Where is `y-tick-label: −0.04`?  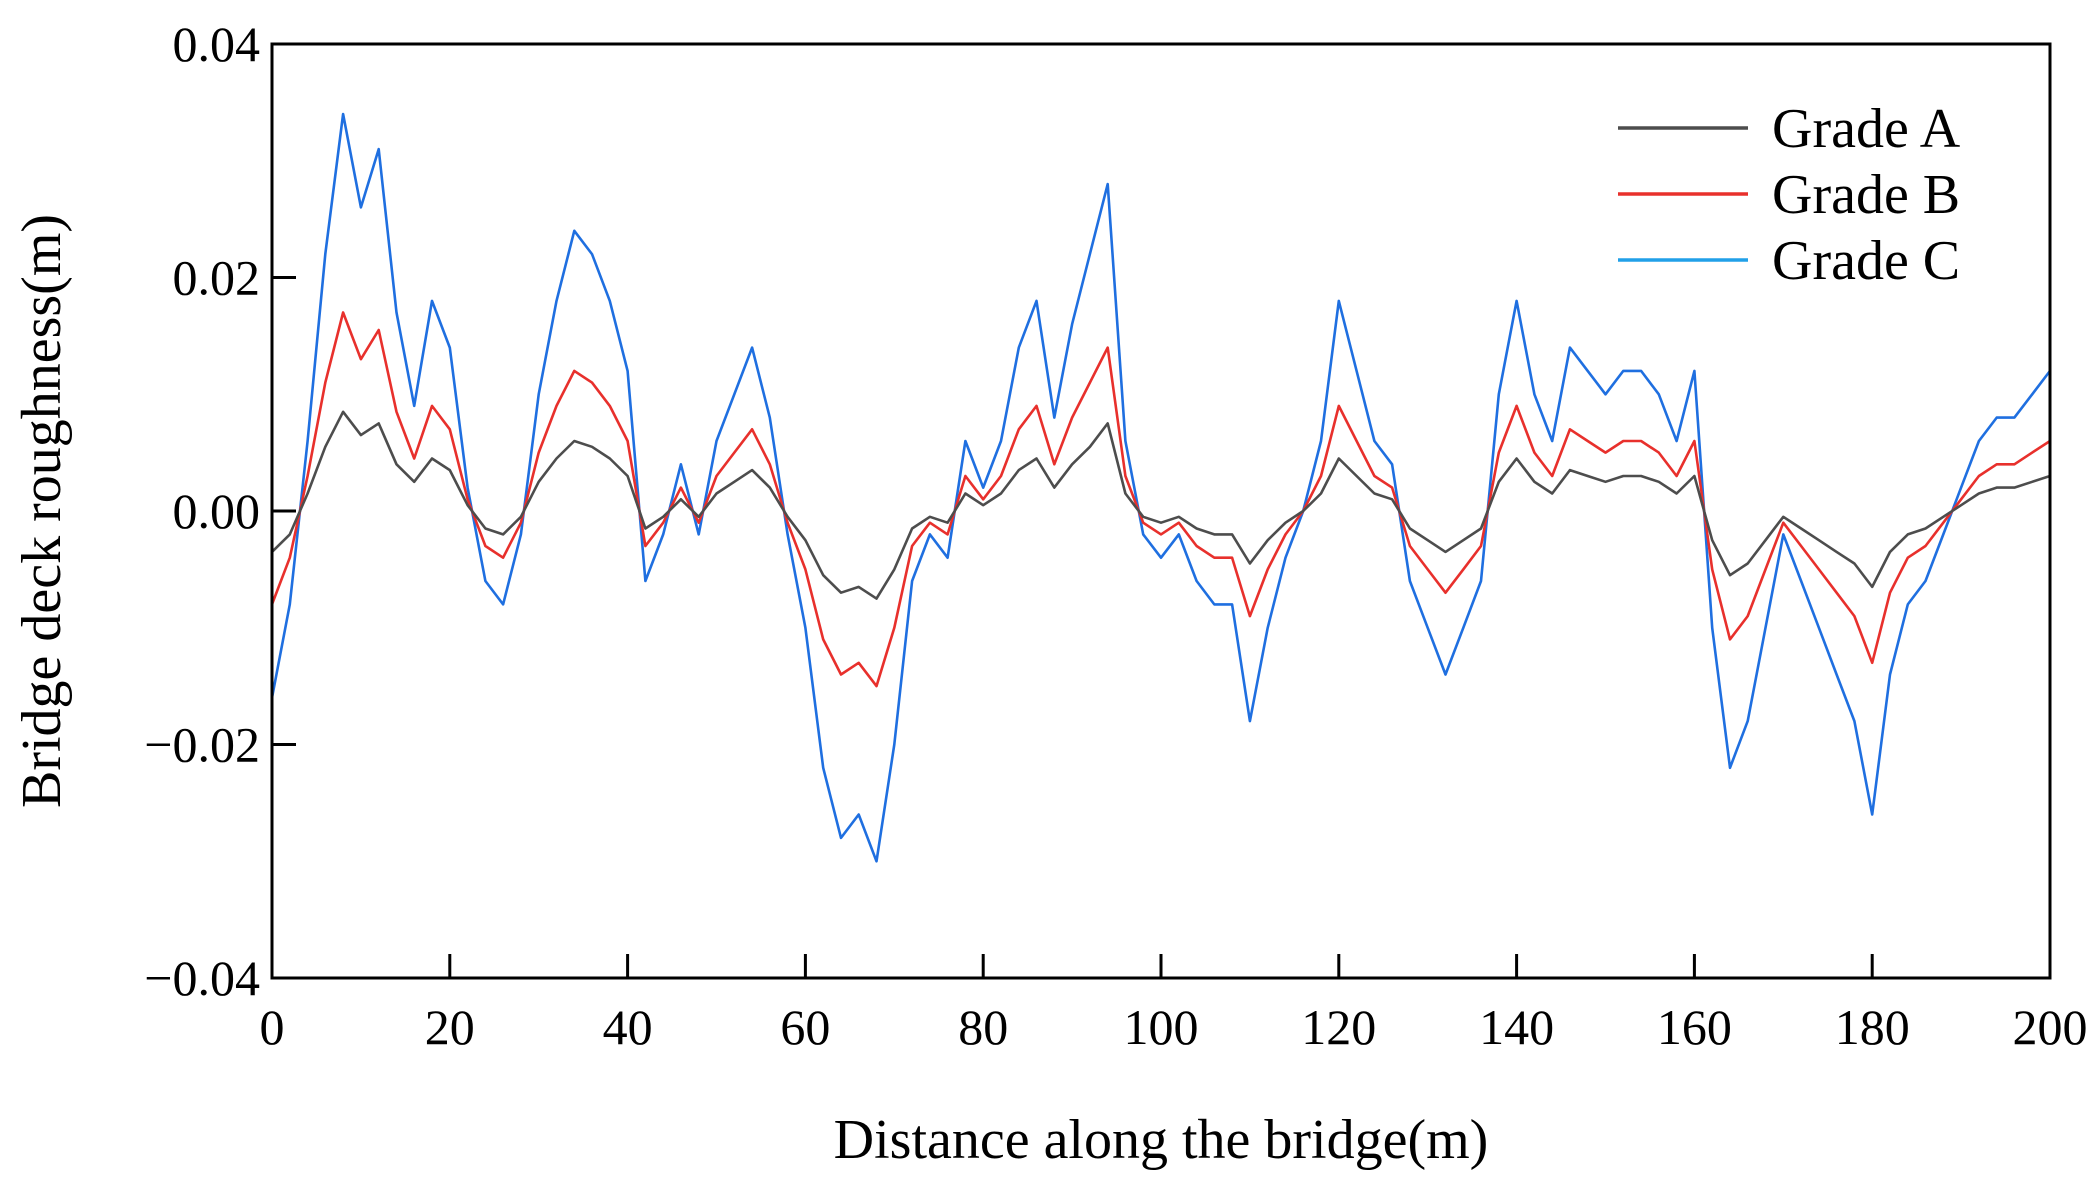 y-tick-label: −0.04 is located at coordinates (202, 978).